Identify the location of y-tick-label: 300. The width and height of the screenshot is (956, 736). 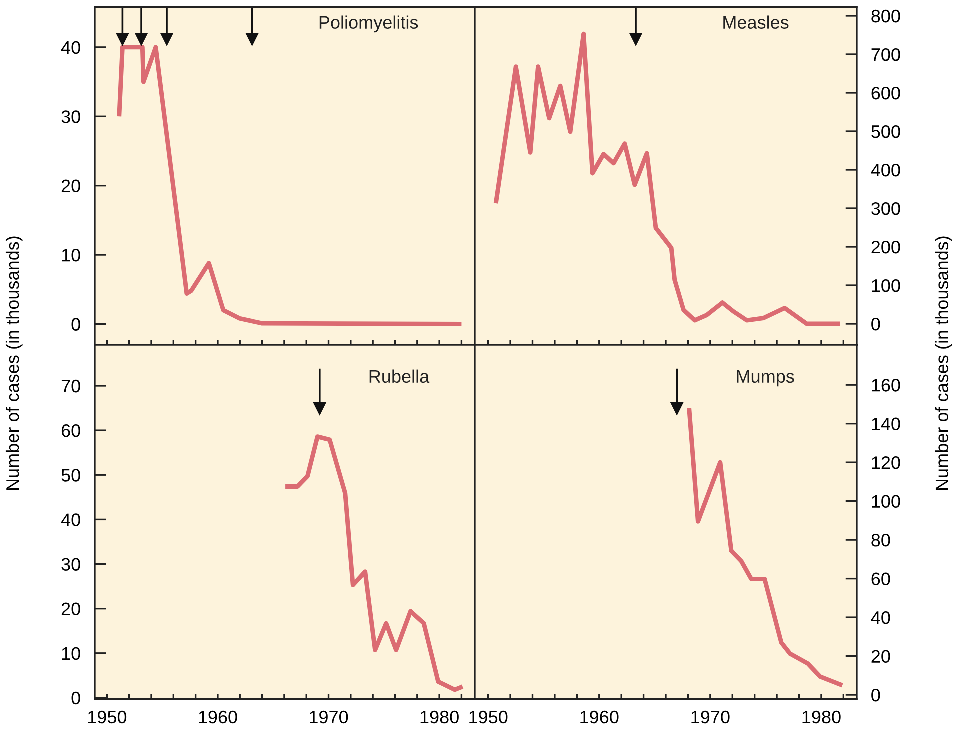
(886, 209).